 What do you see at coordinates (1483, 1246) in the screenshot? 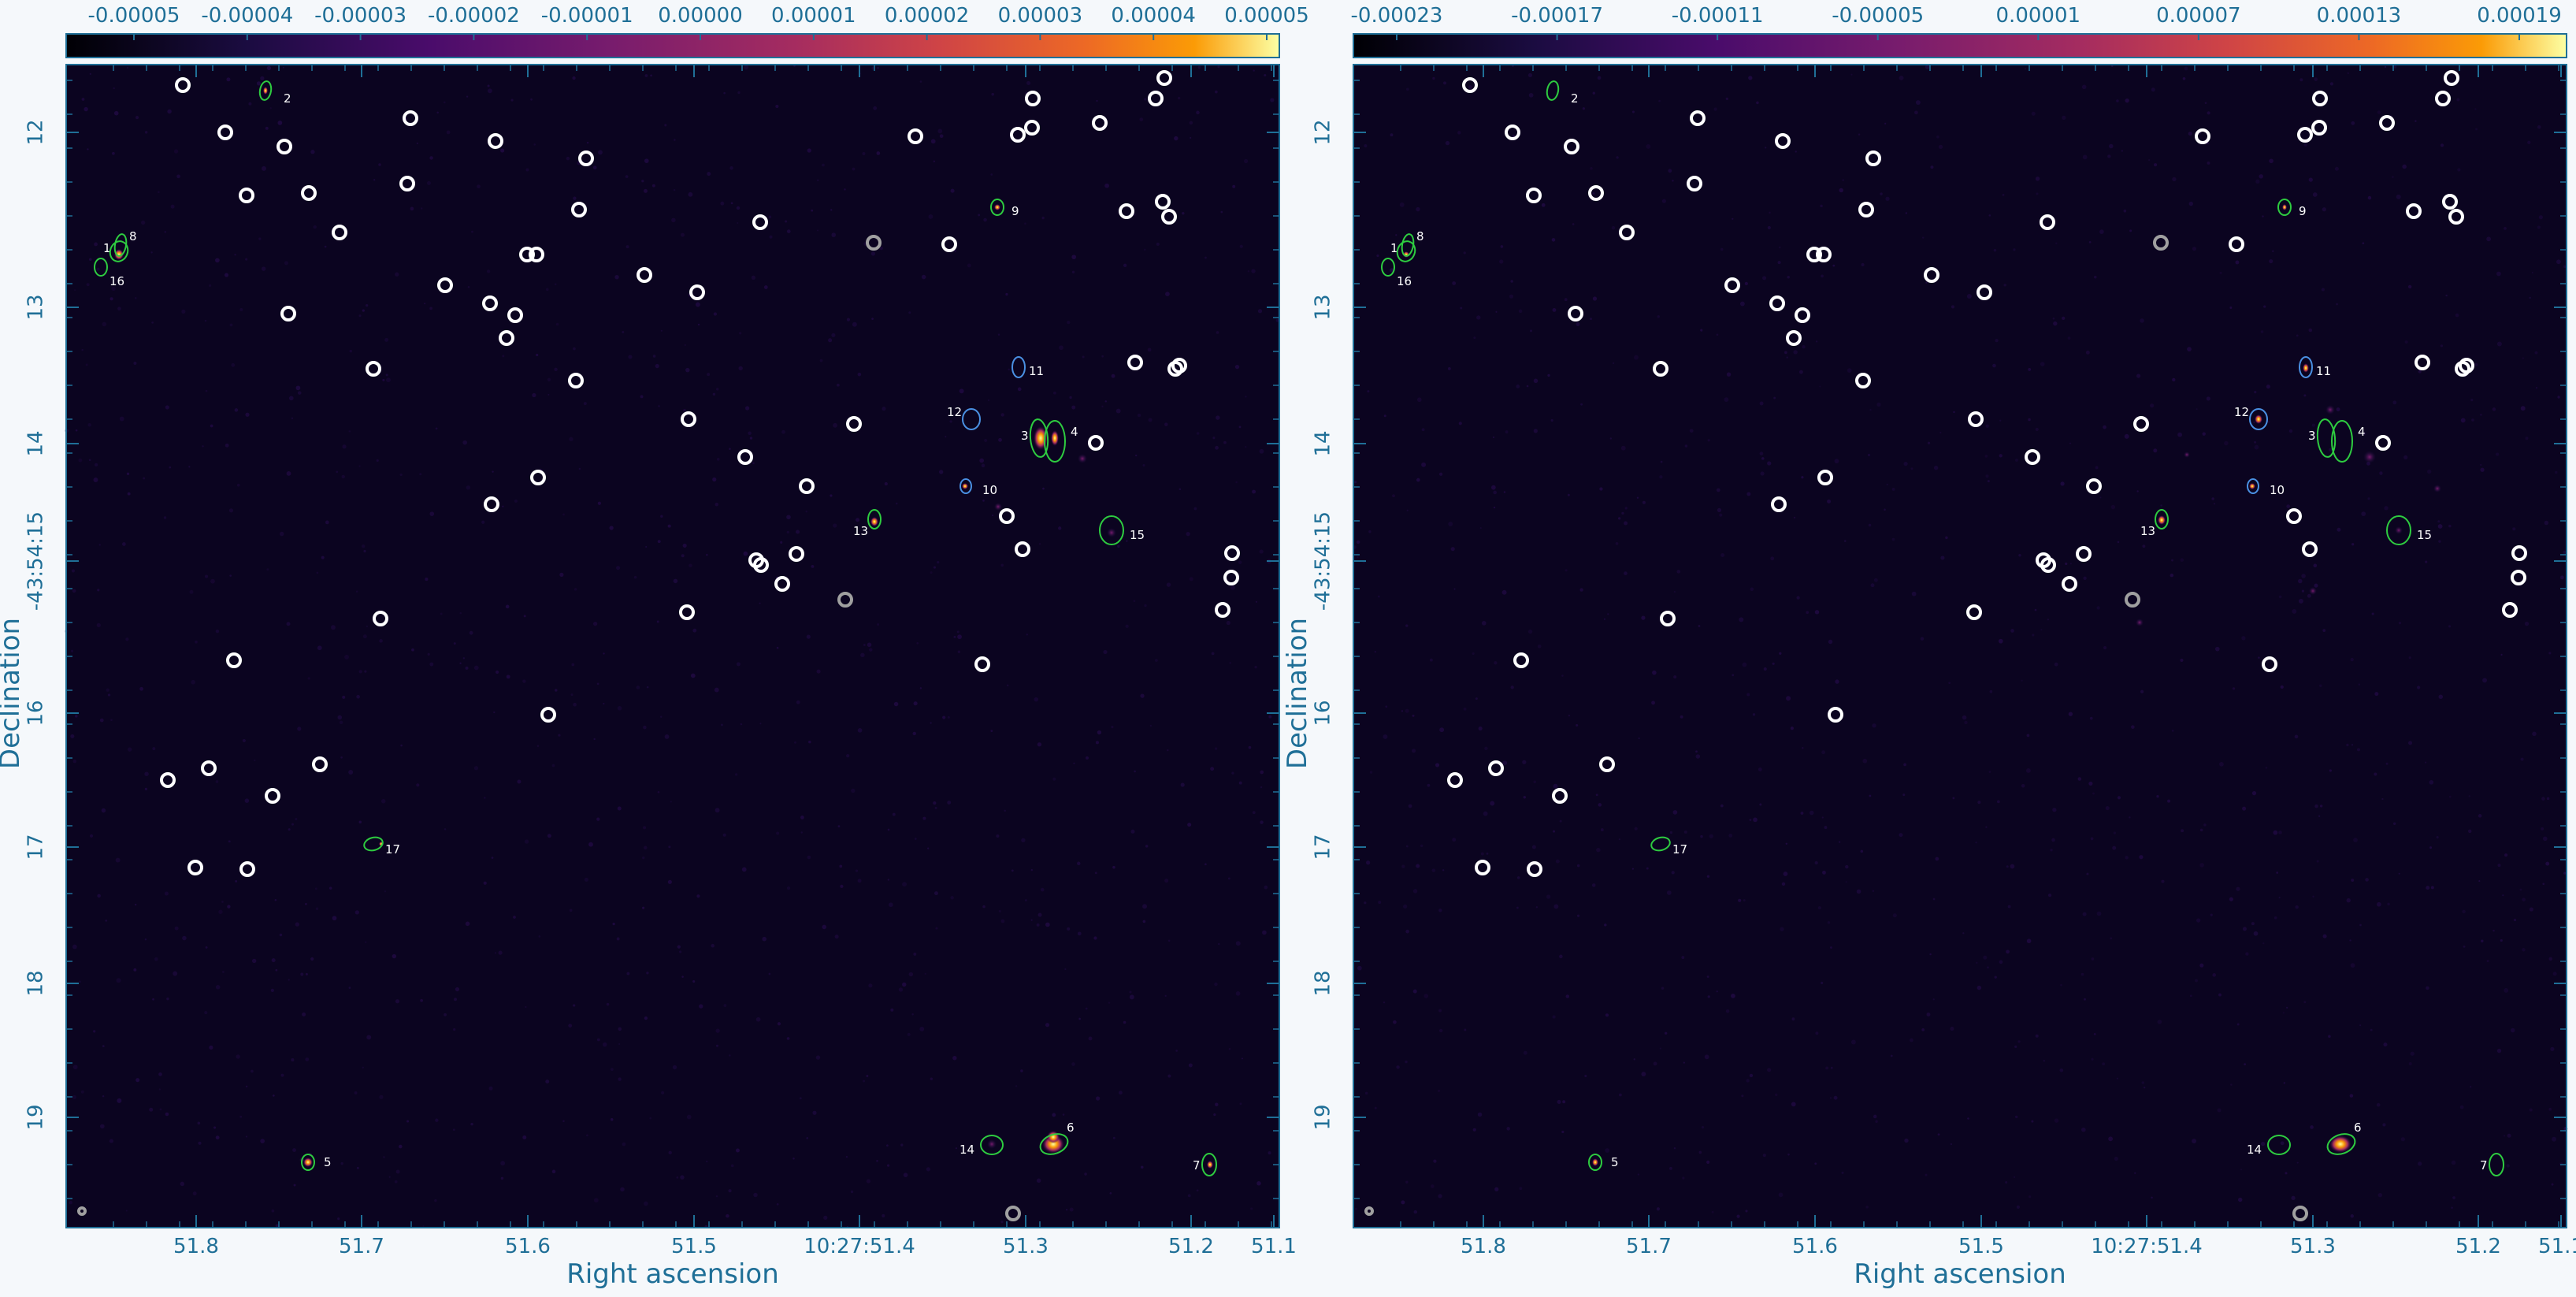
I see `x-tick-label: 51.8` at bounding box center [1483, 1246].